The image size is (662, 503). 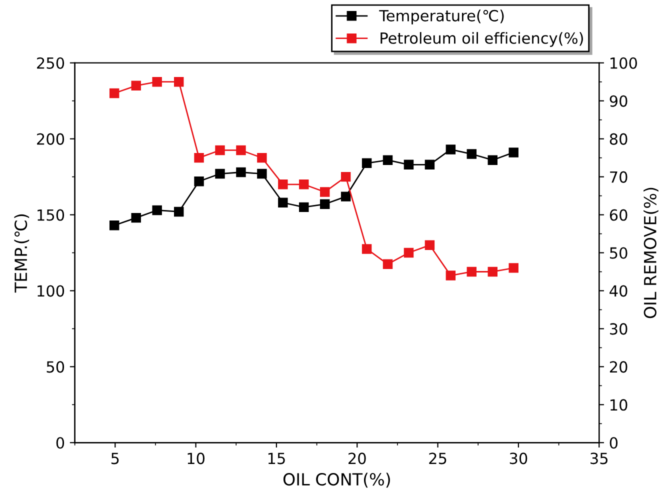 I want to click on x-tick-label: 25, so click(x=437, y=458).